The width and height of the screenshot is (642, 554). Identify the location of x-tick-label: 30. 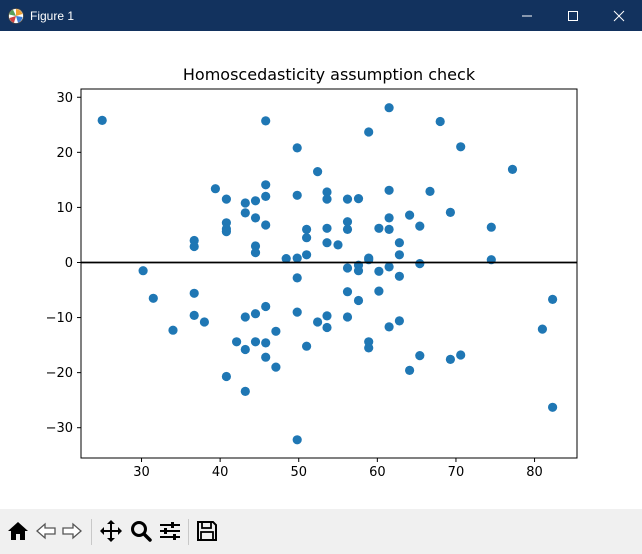
(141, 472).